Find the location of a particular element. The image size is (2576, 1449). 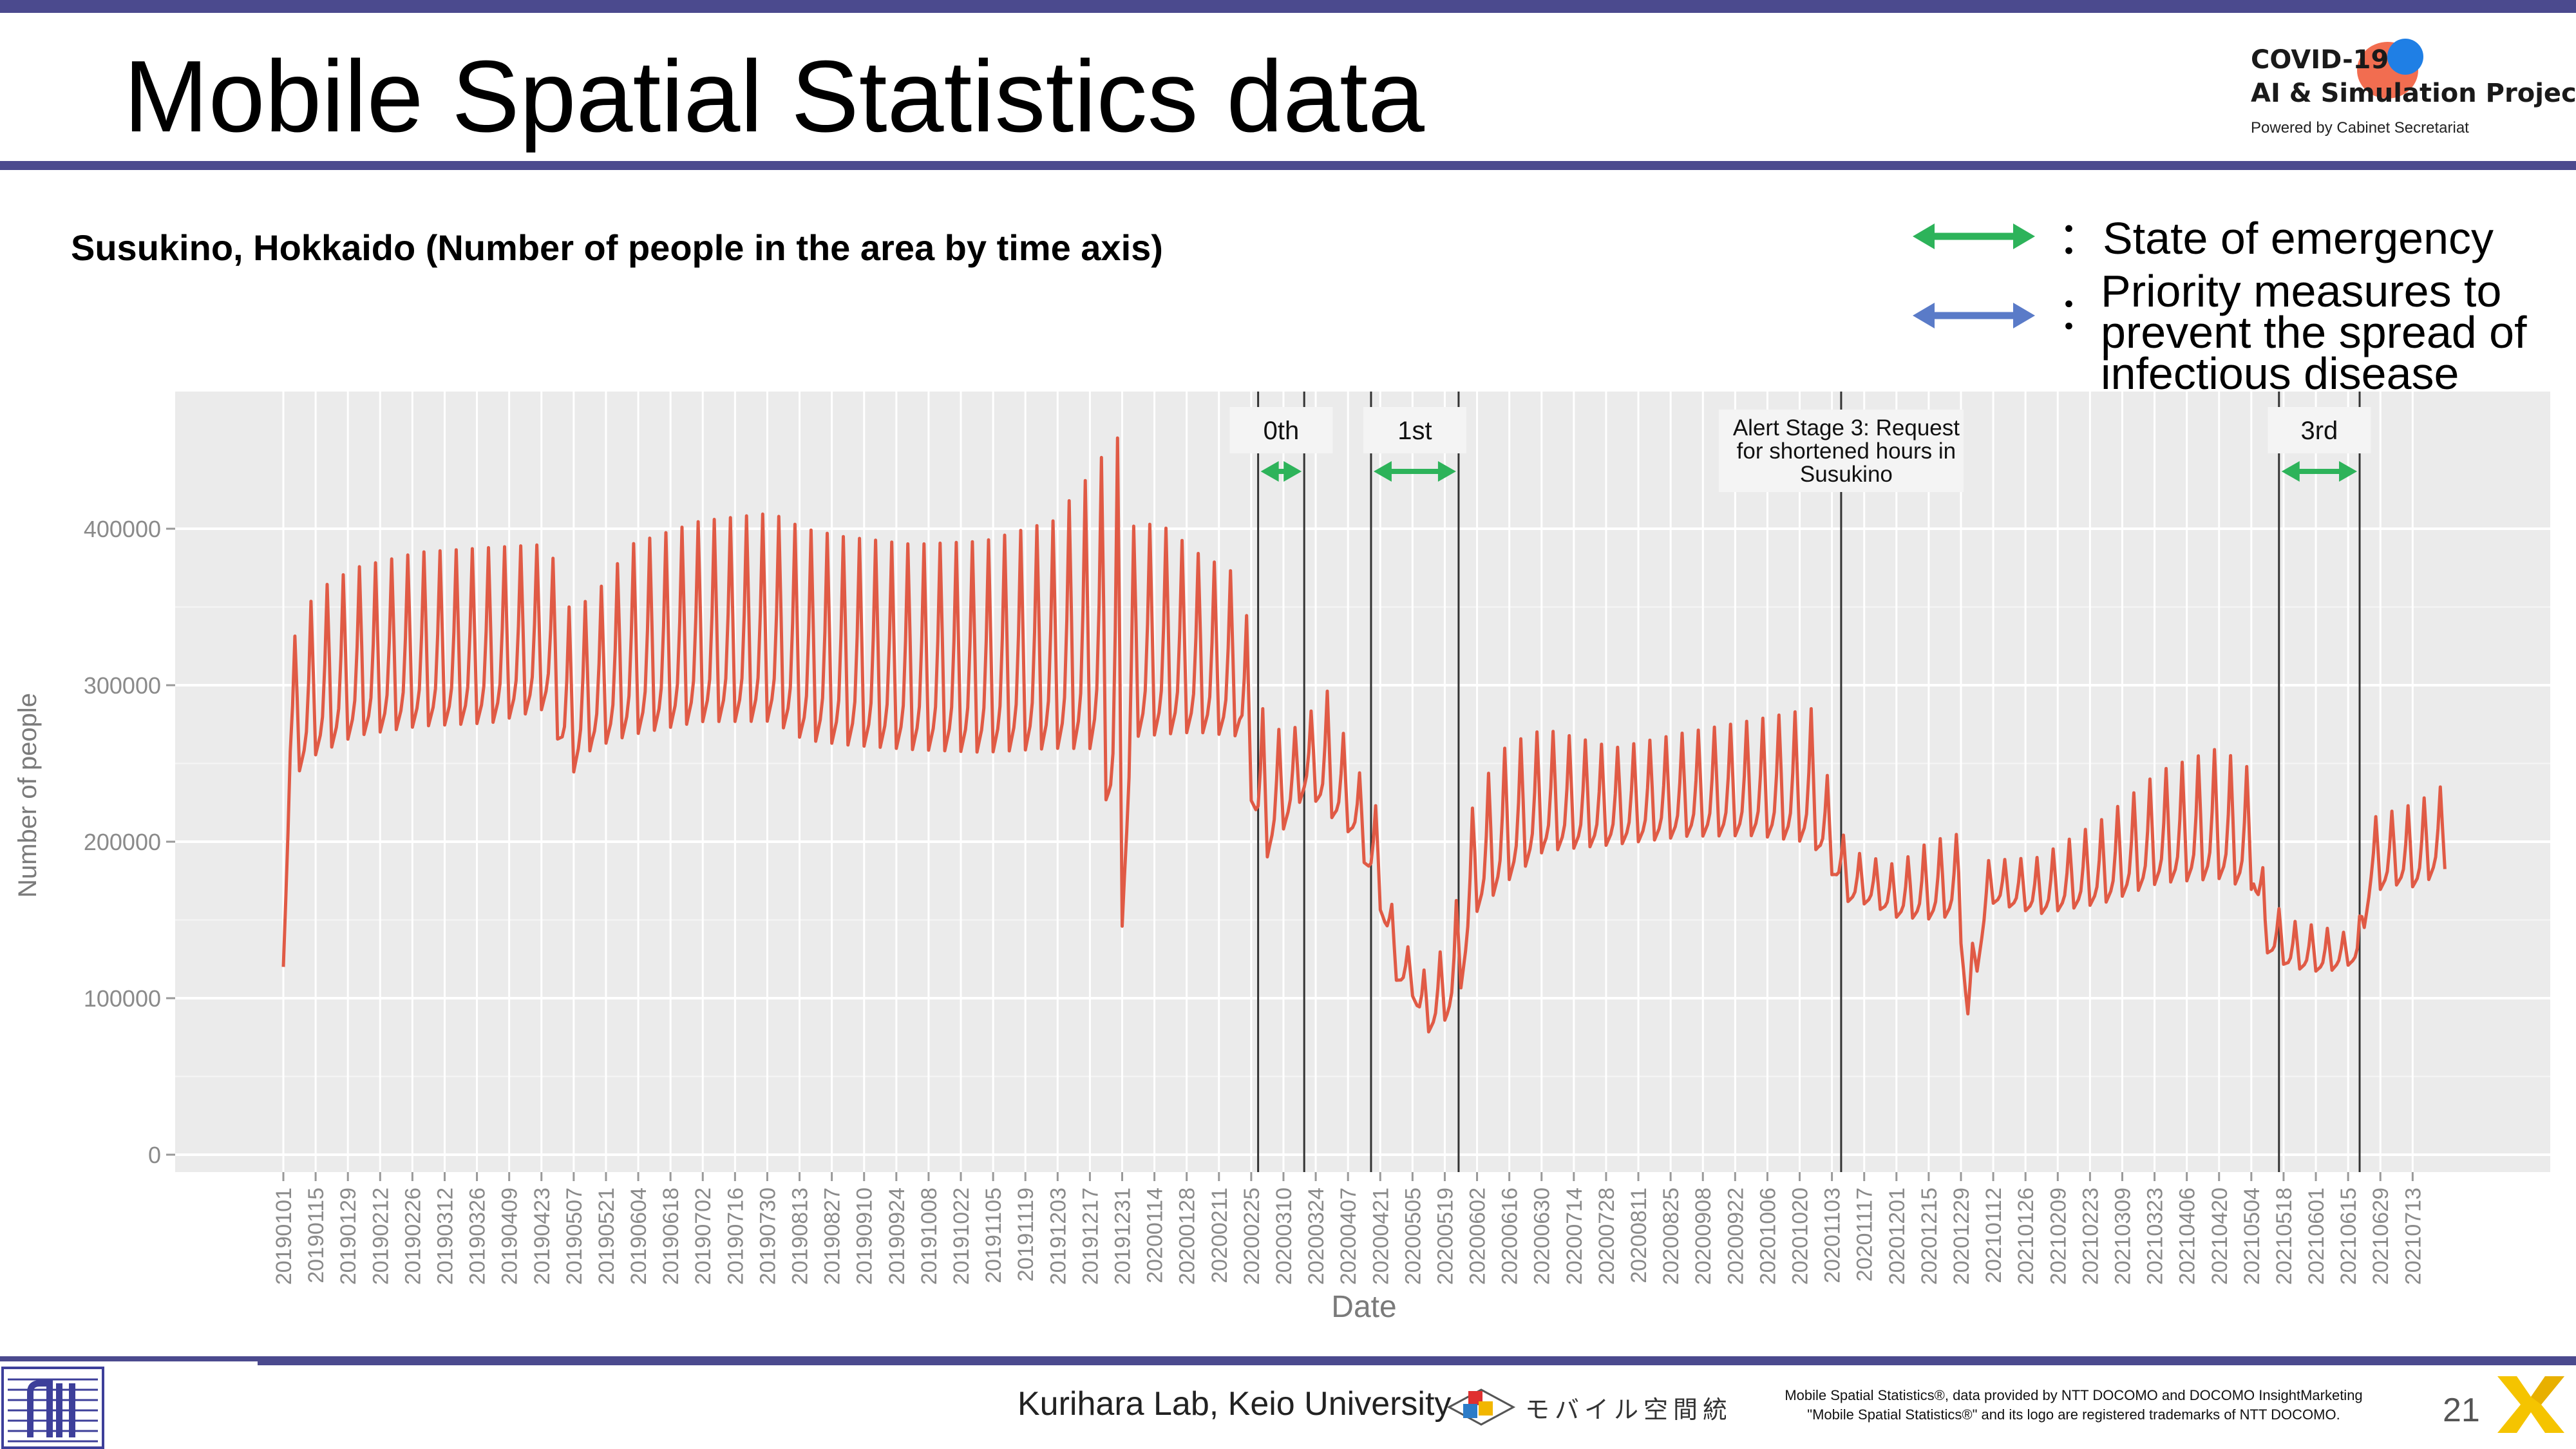

x-tick-label: 20201229 is located at coordinates (1962, 1236).